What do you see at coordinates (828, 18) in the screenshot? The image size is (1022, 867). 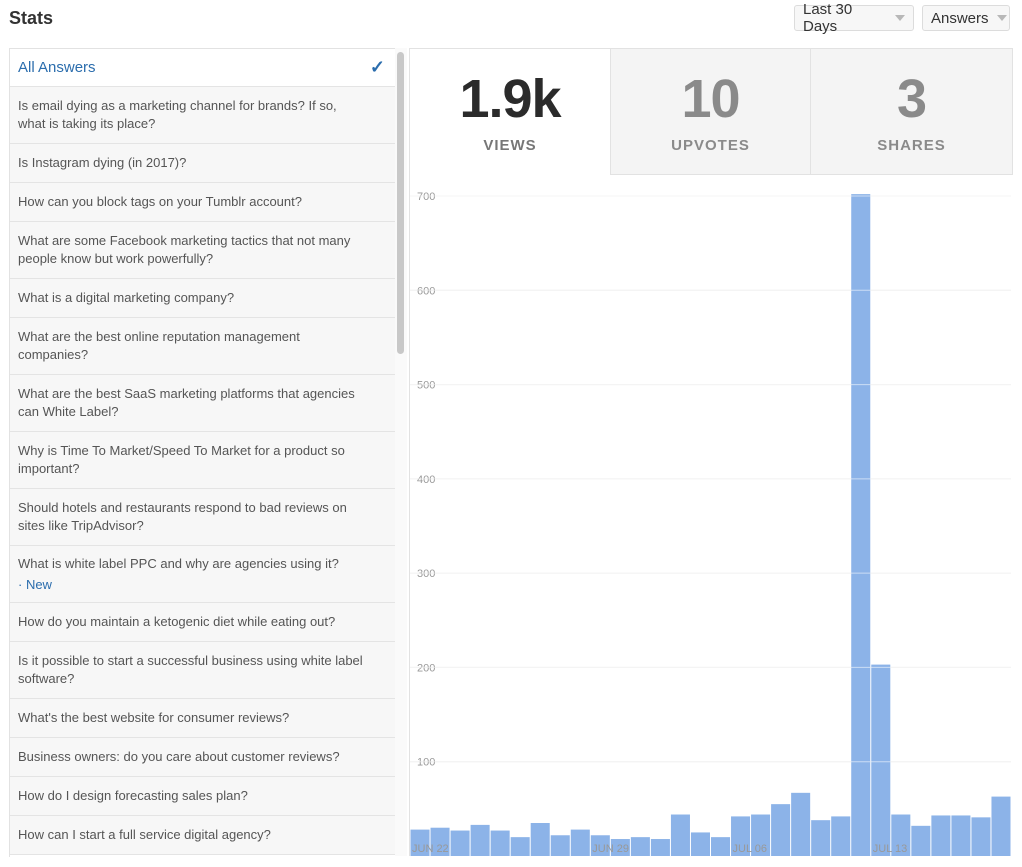 I see `date-range-label: Last 30 Days` at bounding box center [828, 18].